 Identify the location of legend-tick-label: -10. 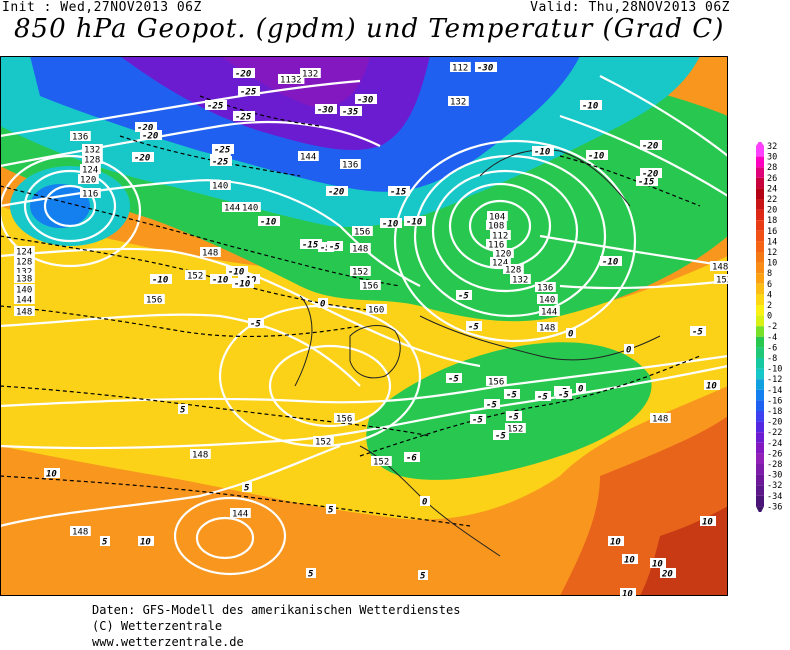
(774, 370).